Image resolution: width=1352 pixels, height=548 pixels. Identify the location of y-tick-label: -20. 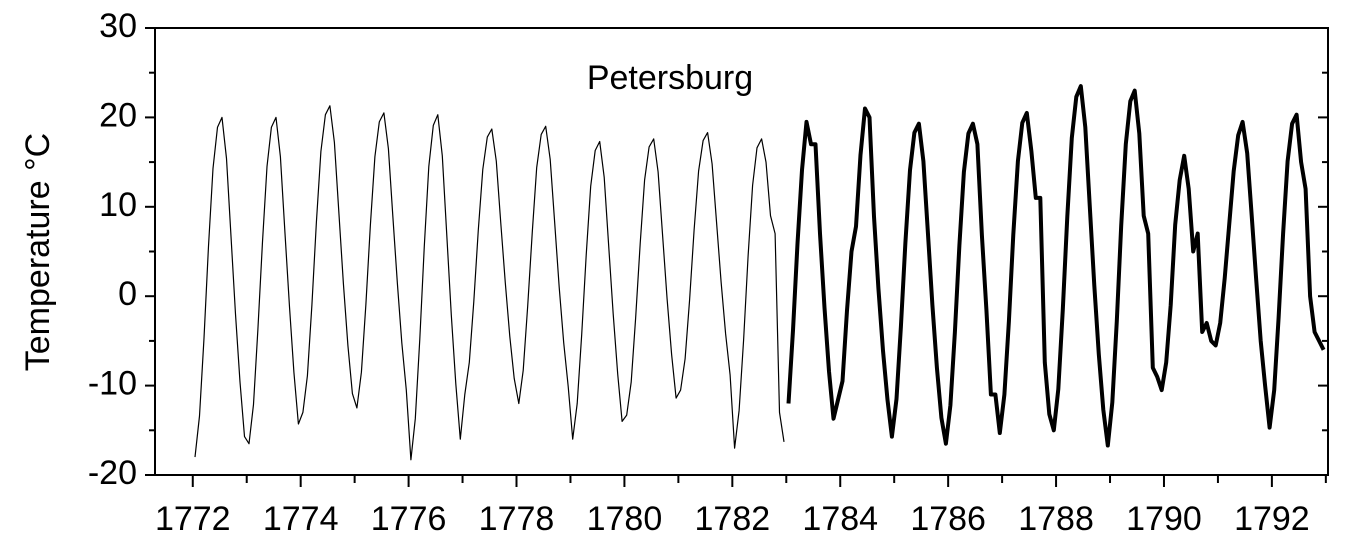
(112, 473).